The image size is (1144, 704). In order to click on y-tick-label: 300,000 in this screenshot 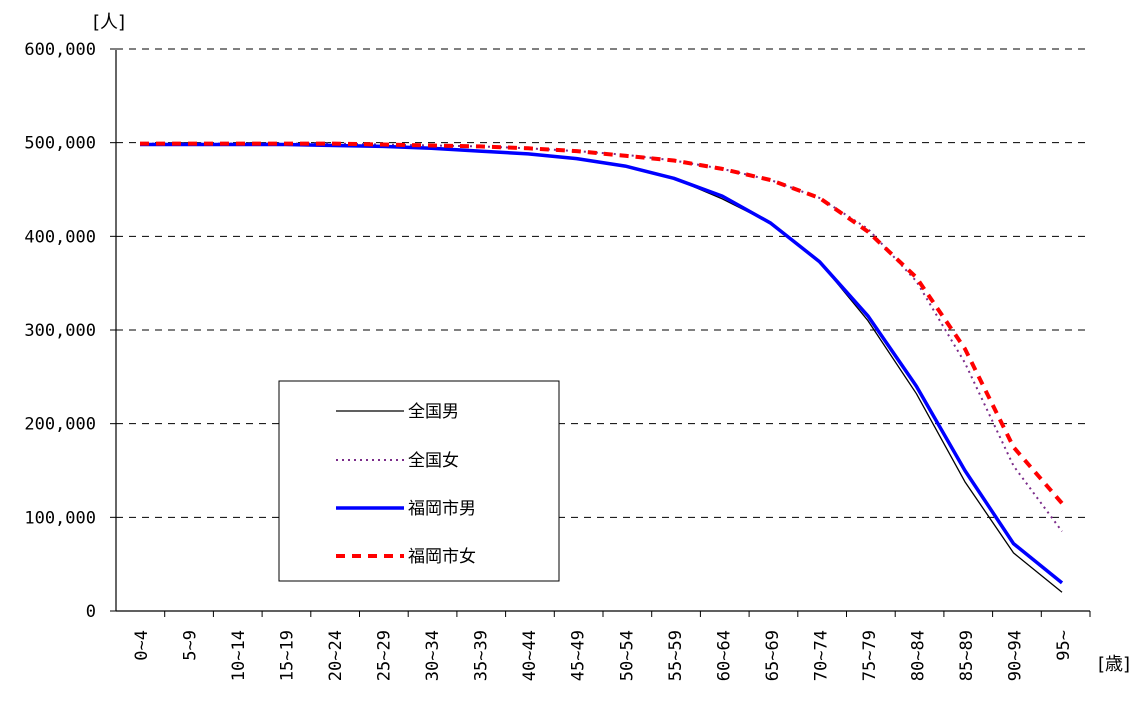, I will do `click(60, 331)`.